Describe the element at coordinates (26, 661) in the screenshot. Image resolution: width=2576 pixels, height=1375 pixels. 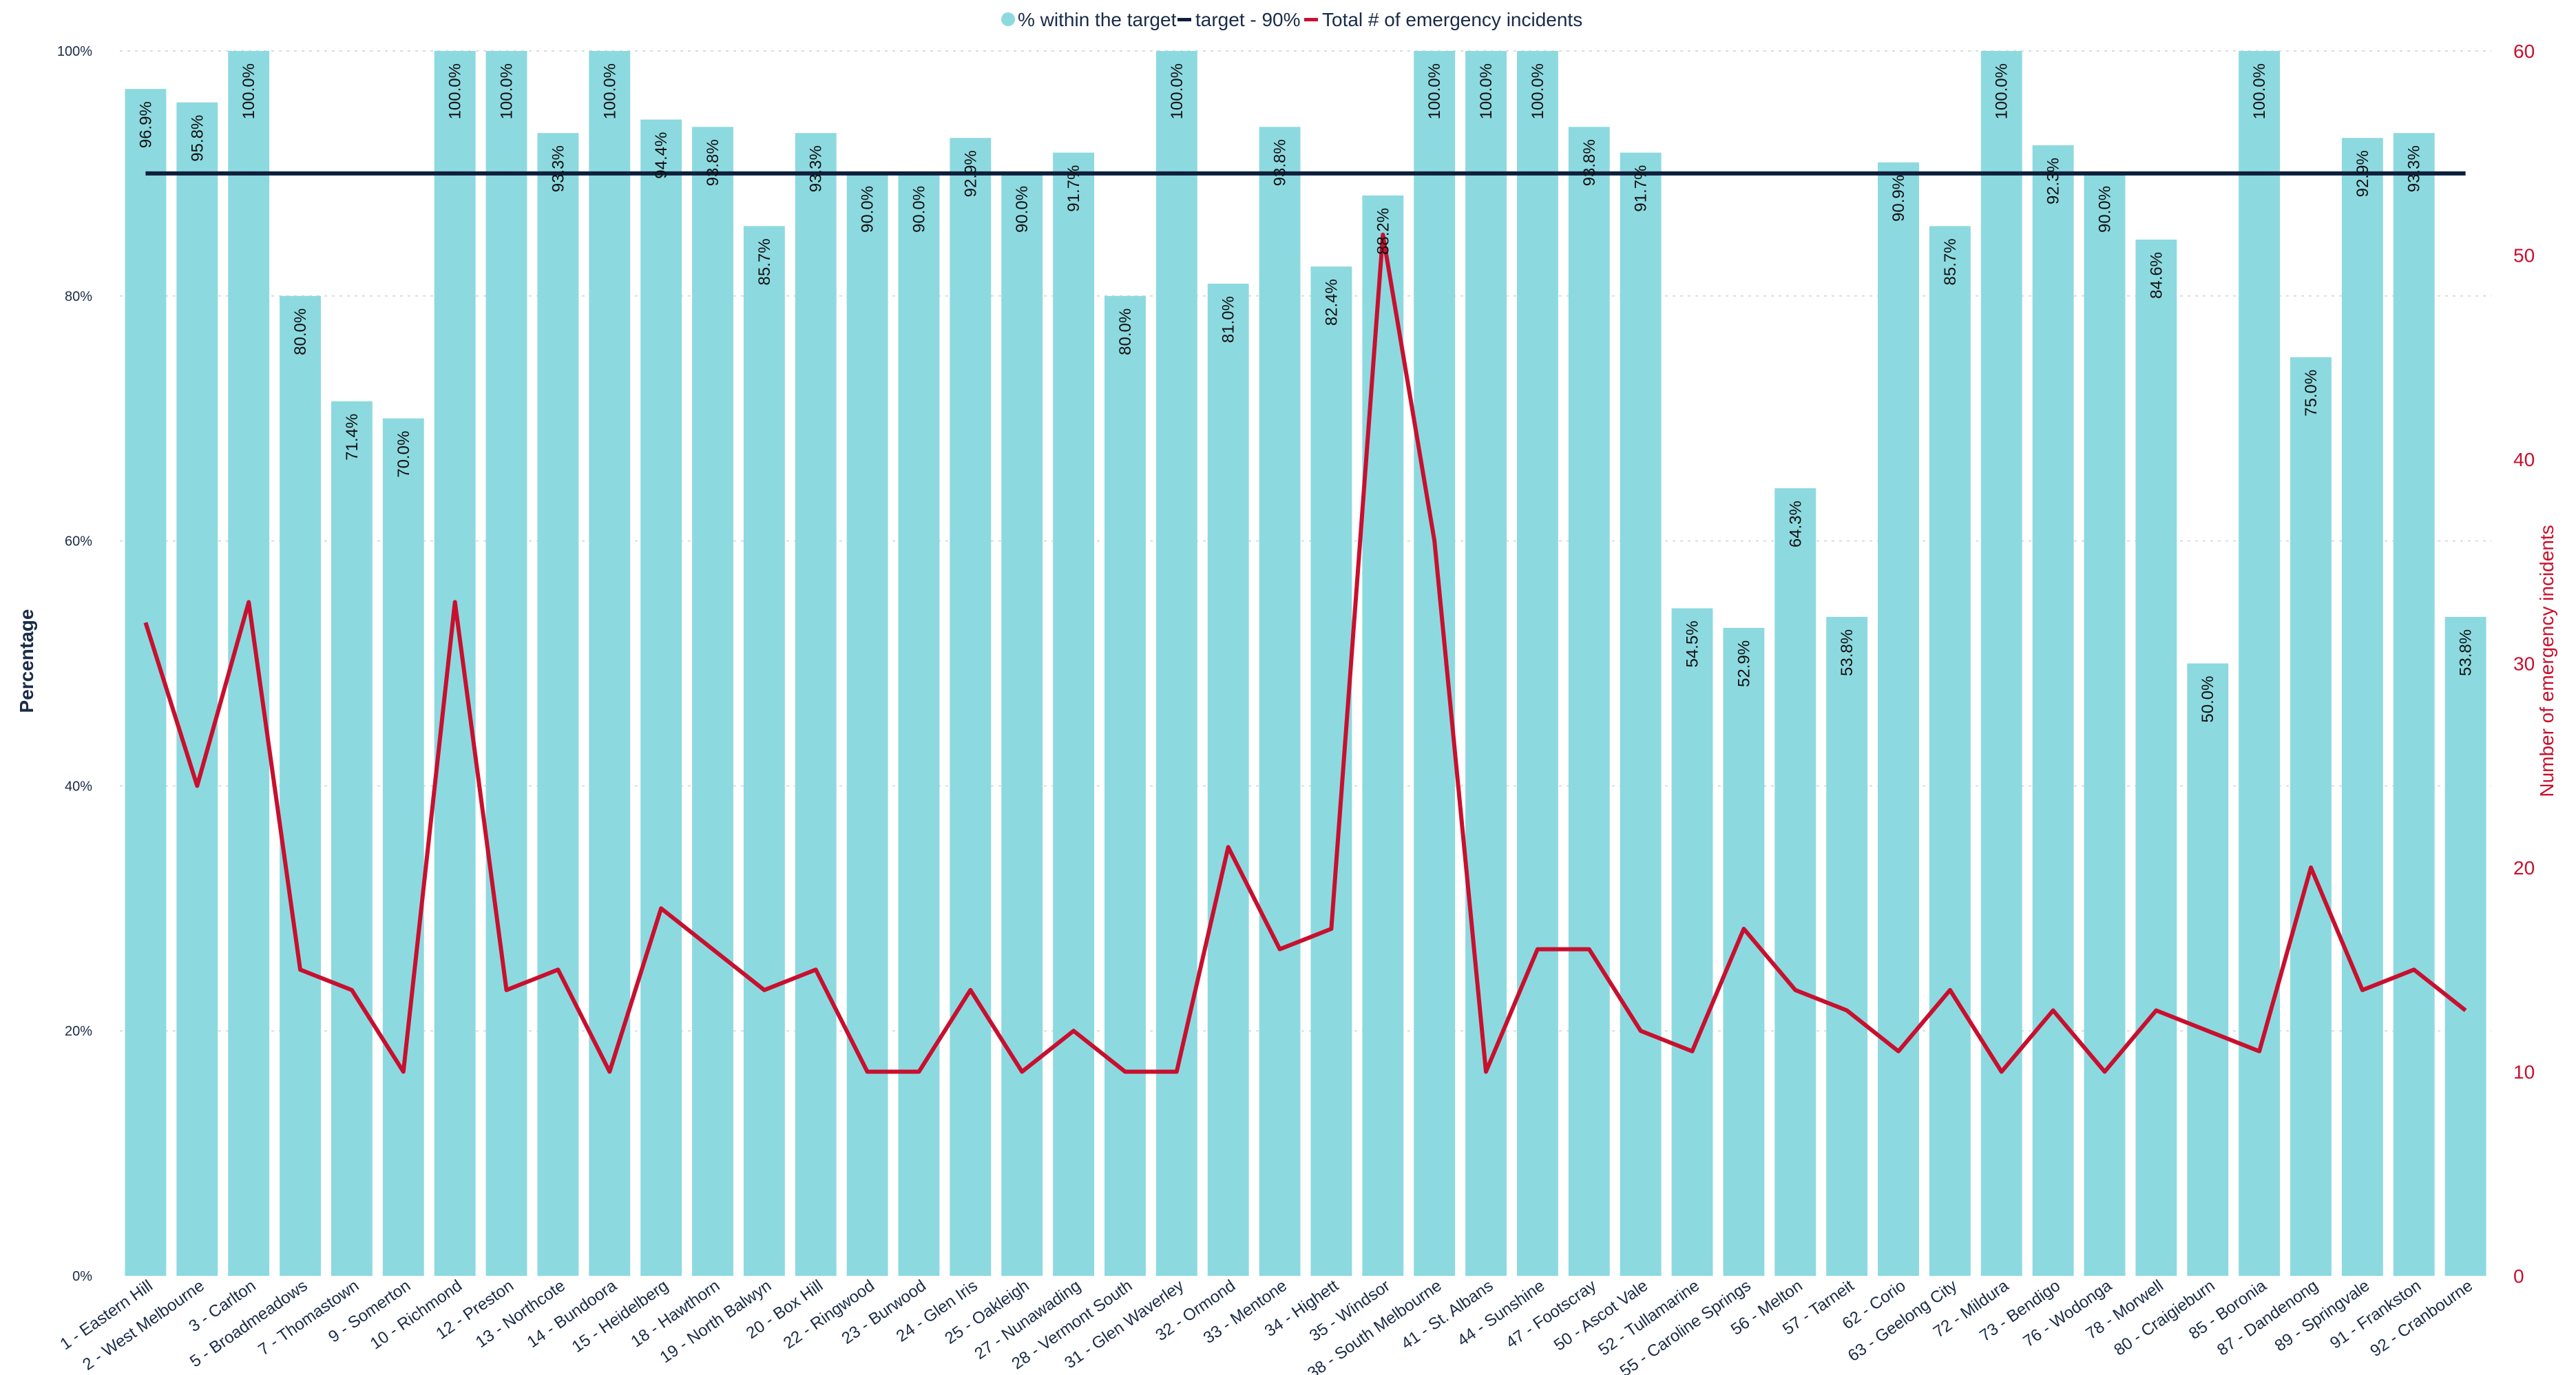
I see `y-axis-title-left: Percentage` at that location.